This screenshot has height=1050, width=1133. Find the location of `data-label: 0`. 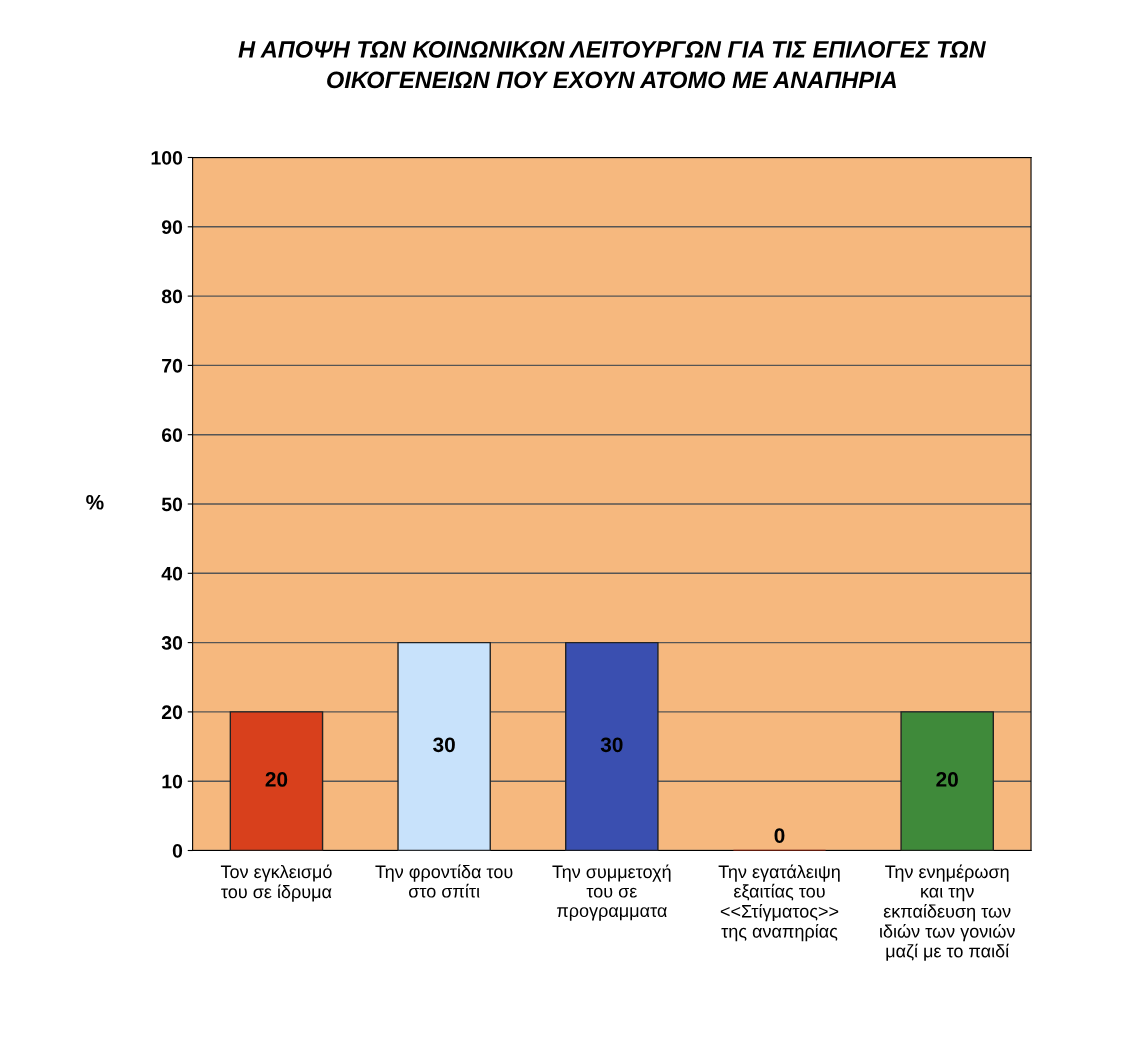

data-label: 0 is located at coordinates (779, 835).